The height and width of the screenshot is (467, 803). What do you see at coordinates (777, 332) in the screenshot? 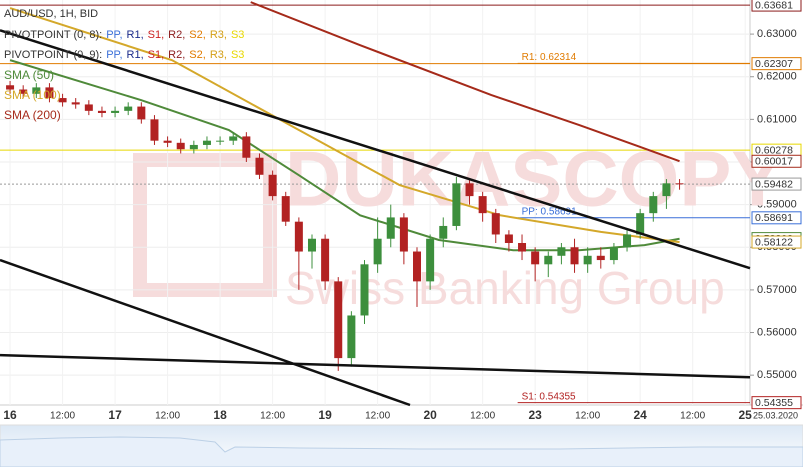
I see `y-tick-label: 0.56000` at bounding box center [777, 332].